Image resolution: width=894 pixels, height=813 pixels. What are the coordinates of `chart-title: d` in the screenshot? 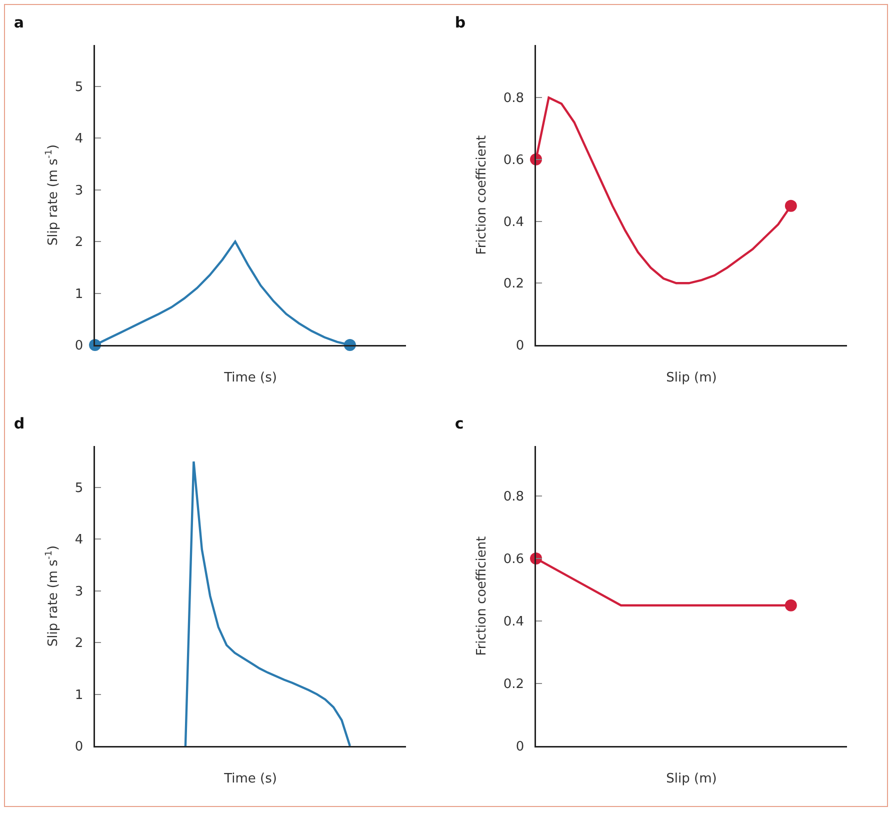 It's located at (19, 423).